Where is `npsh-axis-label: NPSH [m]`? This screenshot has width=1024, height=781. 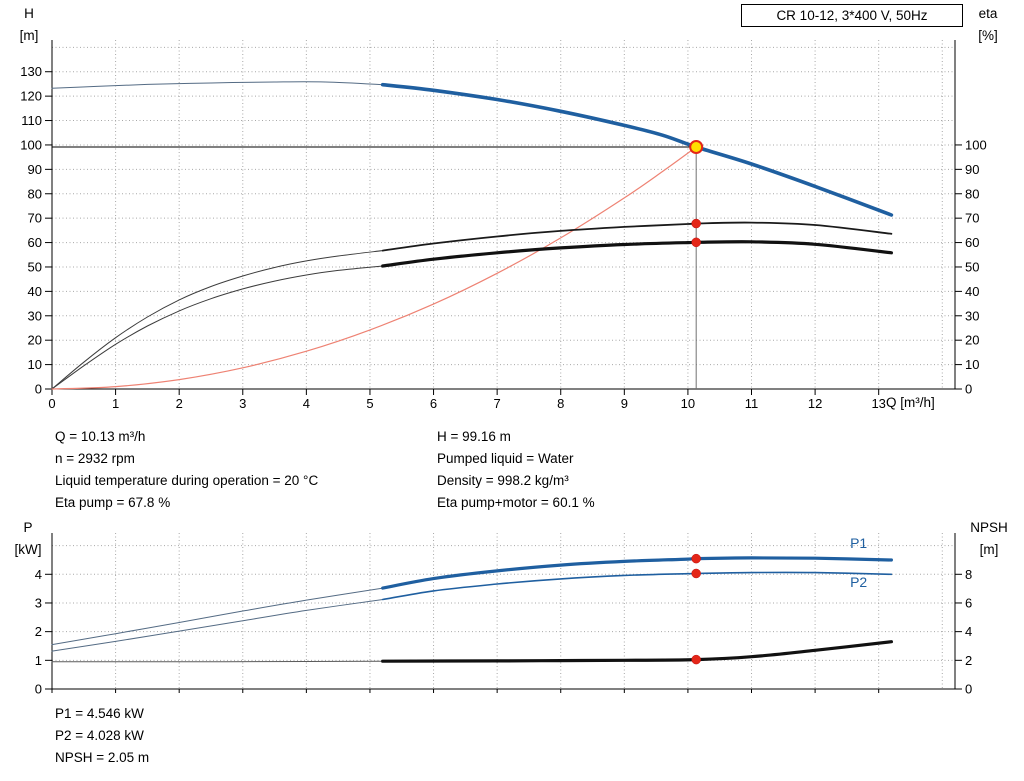 npsh-axis-label: NPSH [m] is located at coordinates (989, 539).